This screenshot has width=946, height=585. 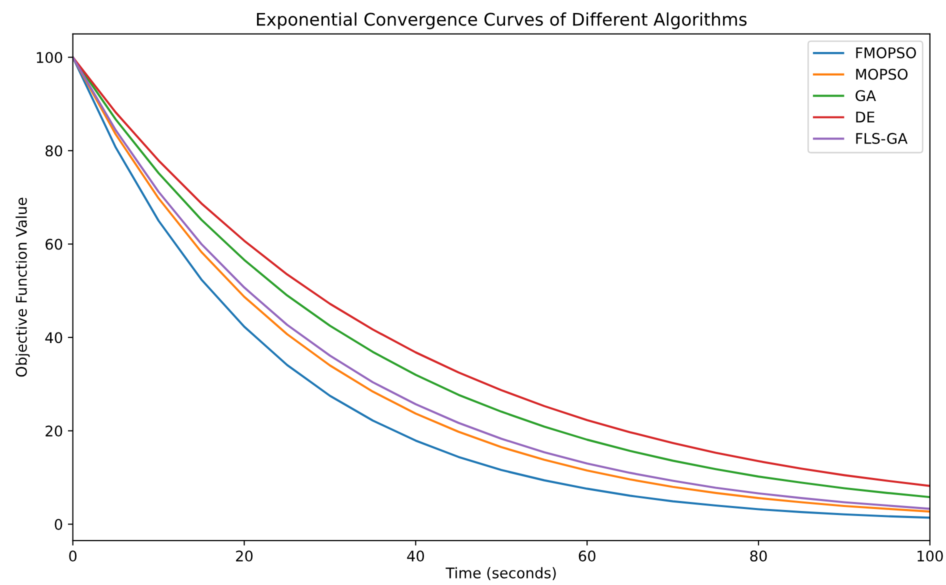 What do you see at coordinates (930, 556) in the screenshot?
I see `x-tick-label: 100` at bounding box center [930, 556].